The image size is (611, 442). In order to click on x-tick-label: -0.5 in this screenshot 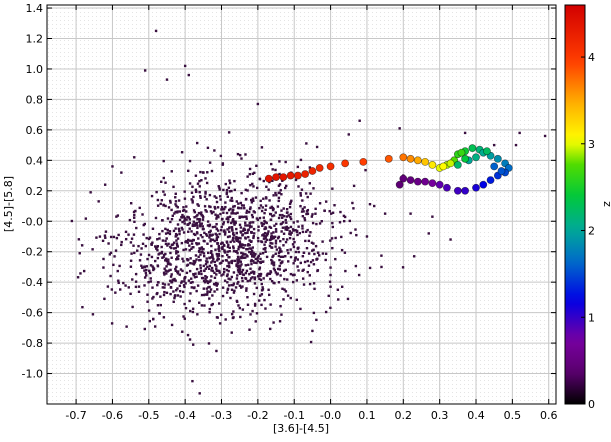, I will do `click(148, 415)`.